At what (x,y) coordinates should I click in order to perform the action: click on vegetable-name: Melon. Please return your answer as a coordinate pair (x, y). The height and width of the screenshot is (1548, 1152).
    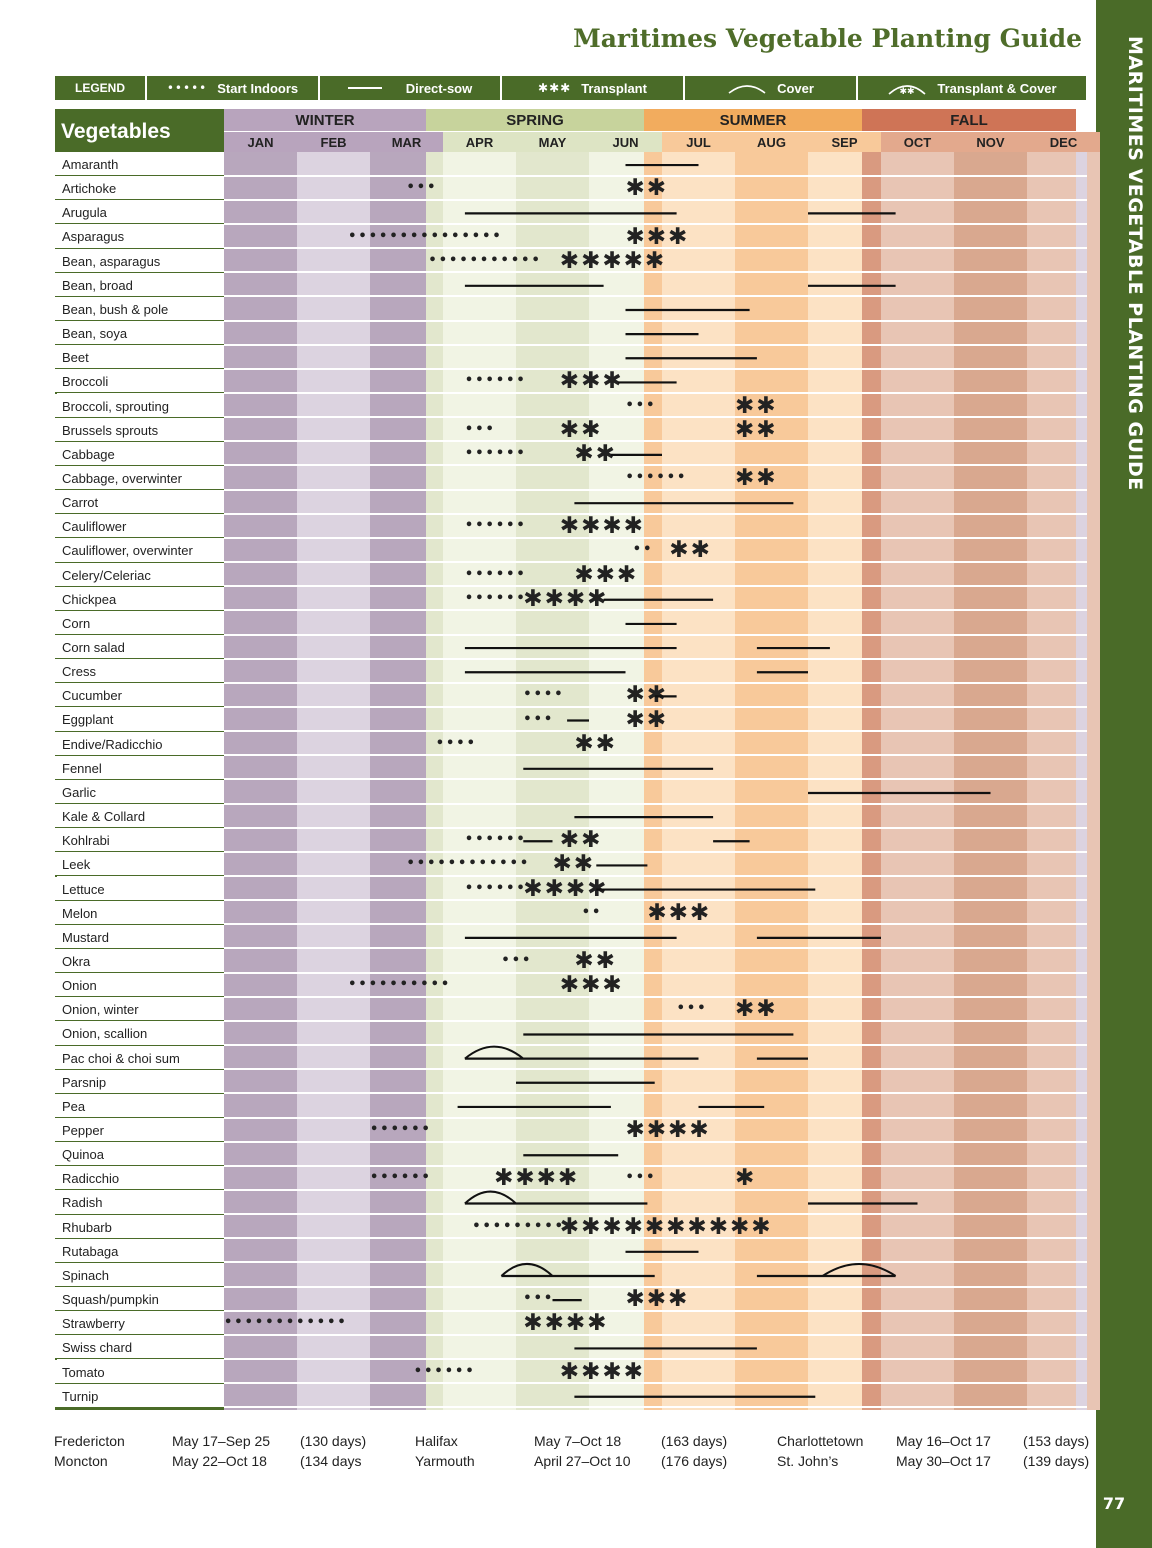
    Looking at the image, I should click on (139, 912).